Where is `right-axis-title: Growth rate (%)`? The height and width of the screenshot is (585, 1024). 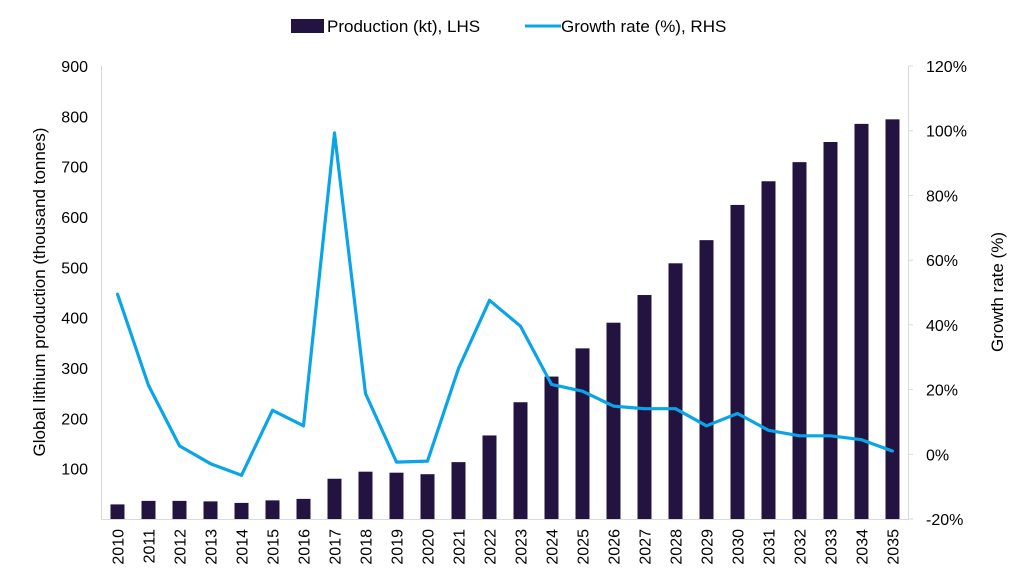
right-axis-title: Growth rate (%) is located at coordinates (997, 292).